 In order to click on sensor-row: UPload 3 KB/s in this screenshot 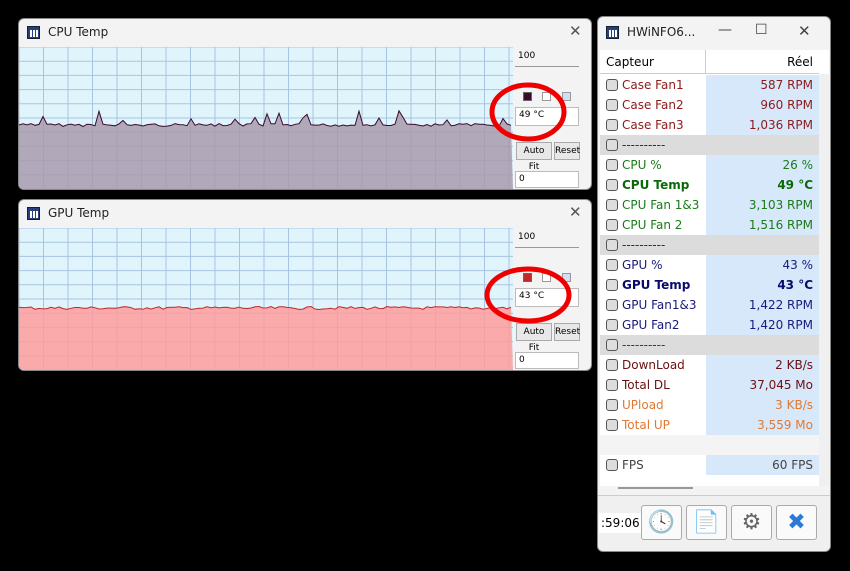, I will do `click(709, 405)`.